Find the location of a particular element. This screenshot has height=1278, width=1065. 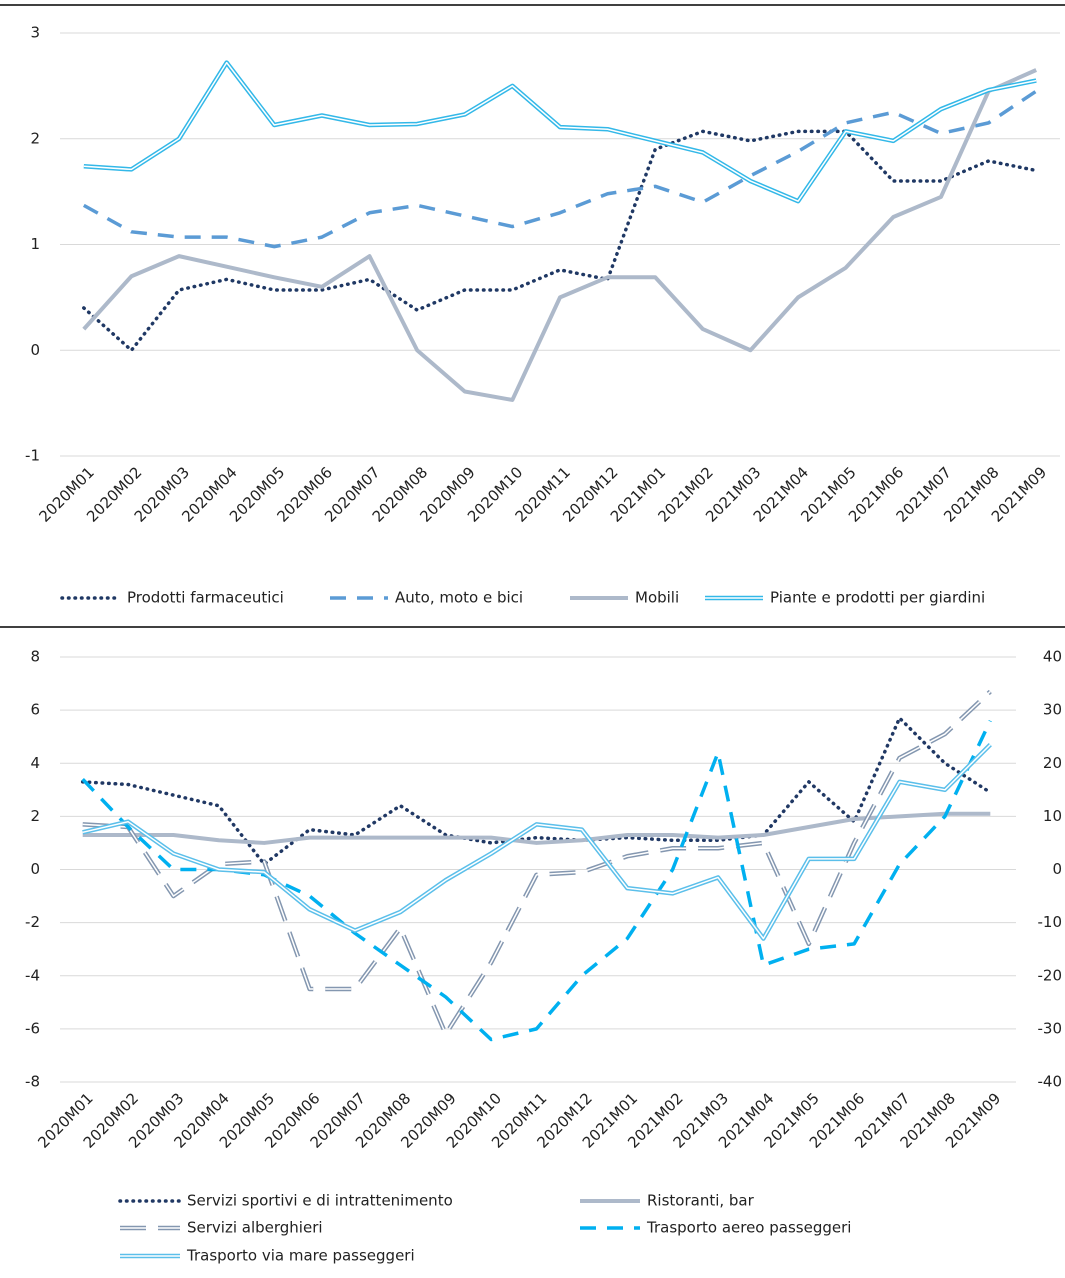

legend-label: Trasporto aereo passeggeri is located at coordinates (748, 1228).